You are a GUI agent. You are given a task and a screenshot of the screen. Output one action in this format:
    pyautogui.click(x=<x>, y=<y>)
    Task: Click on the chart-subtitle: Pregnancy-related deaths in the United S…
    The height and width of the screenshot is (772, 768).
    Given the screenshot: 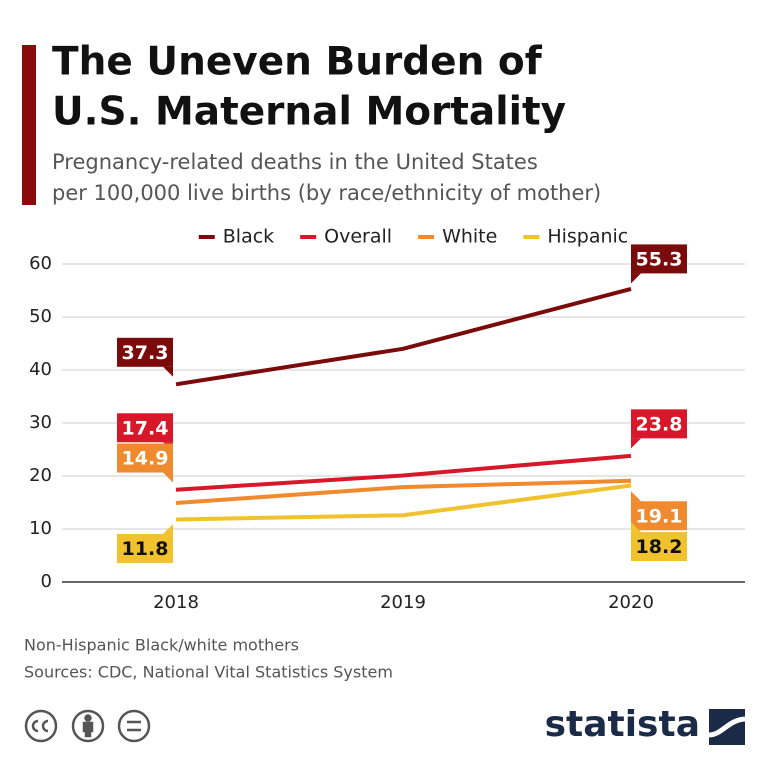 What is the action you would take?
    pyautogui.click(x=295, y=162)
    